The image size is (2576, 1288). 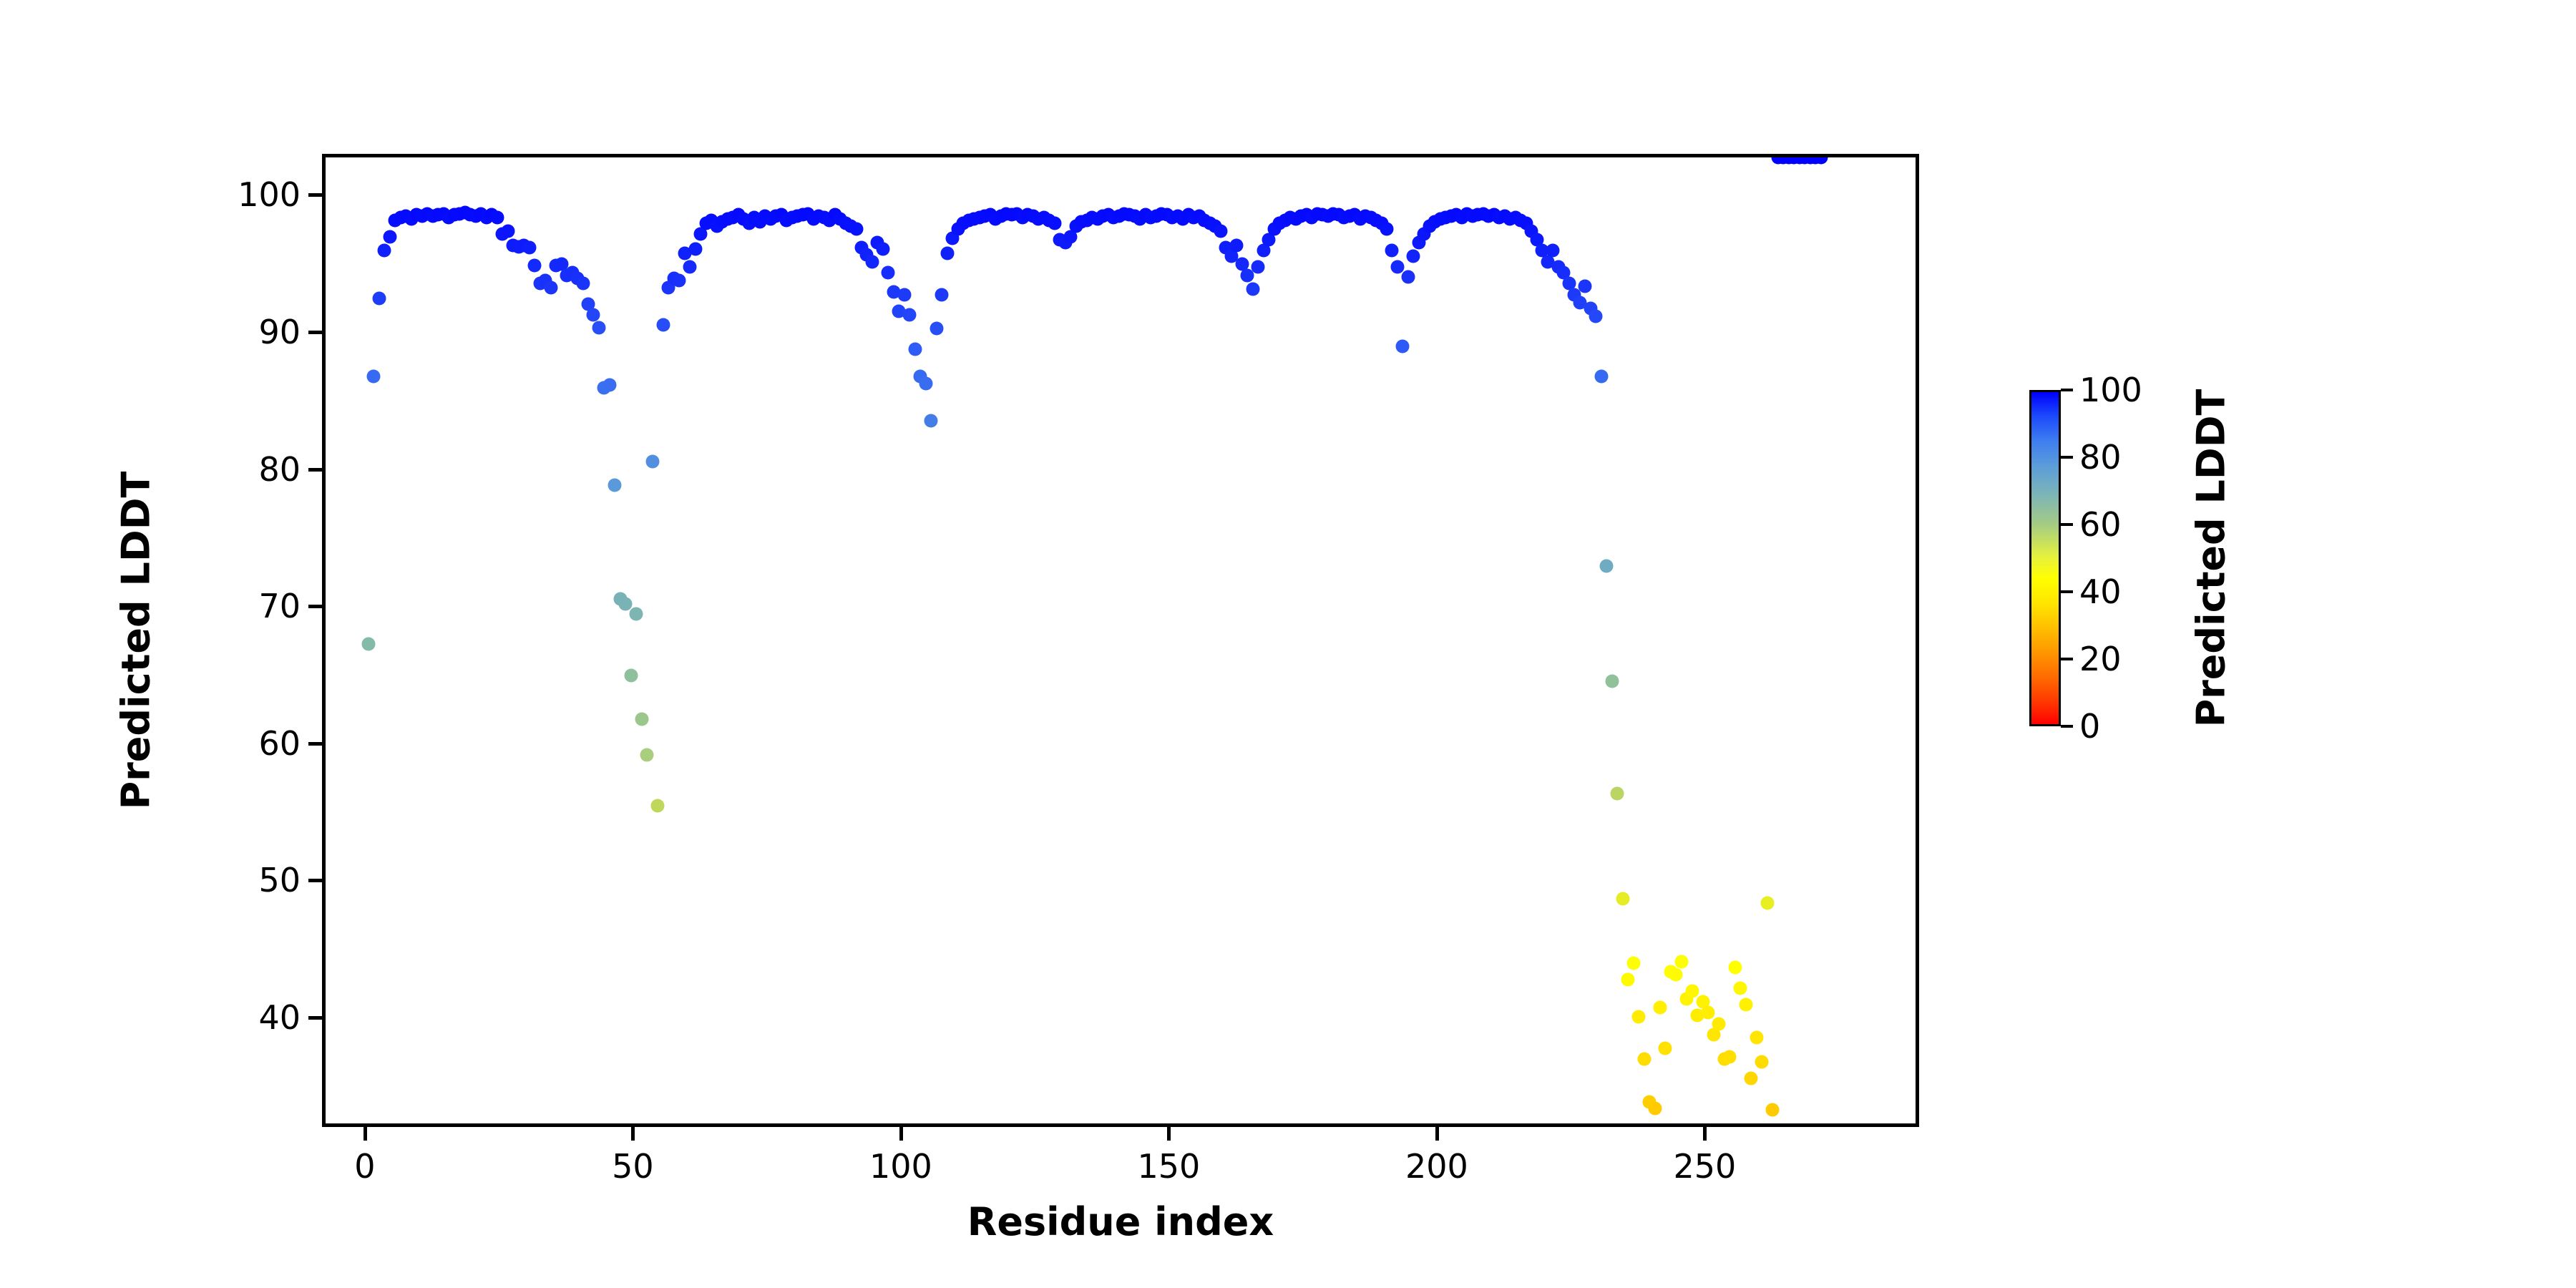 What do you see at coordinates (279, 606) in the screenshot?
I see `y-tick-label: 70` at bounding box center [279, 606].